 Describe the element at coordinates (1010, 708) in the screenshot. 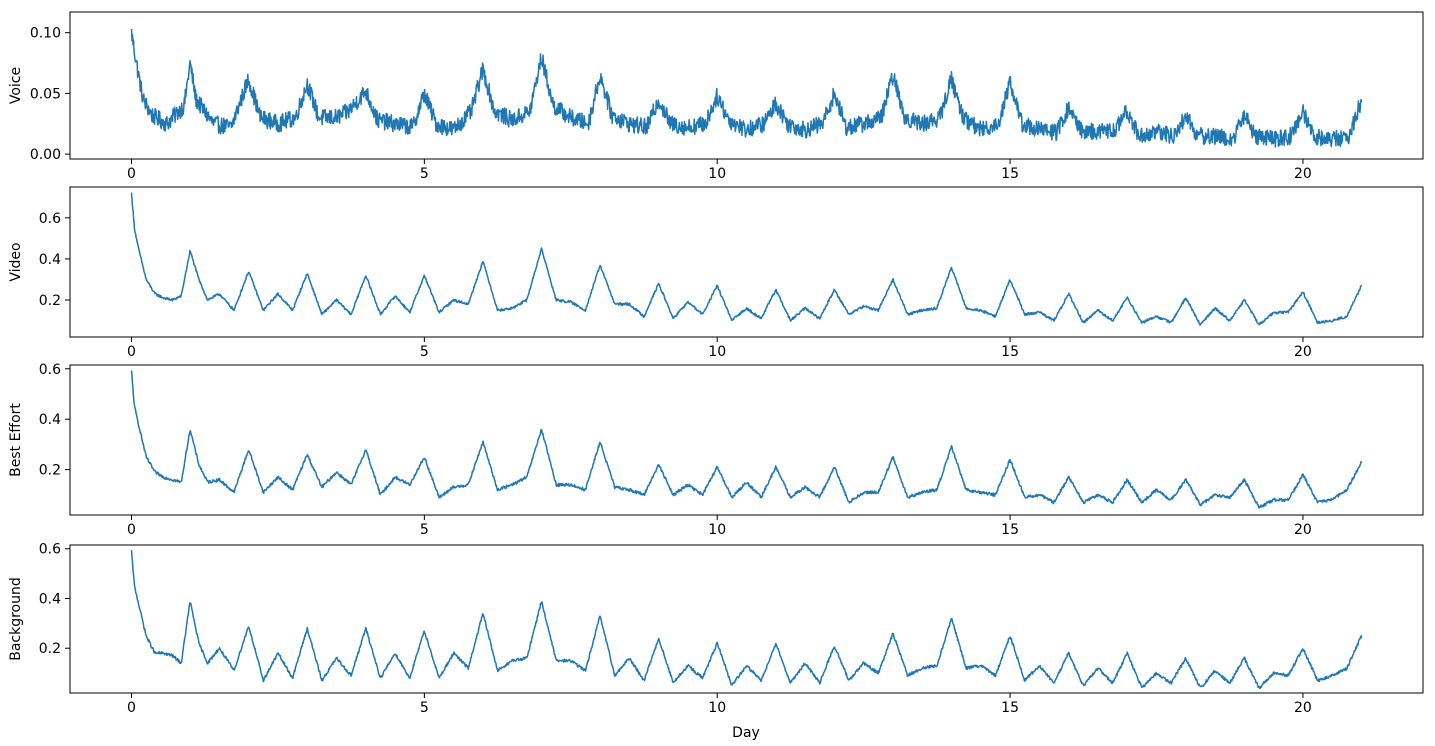

I see `background-x-tick-label: 15` at that location.